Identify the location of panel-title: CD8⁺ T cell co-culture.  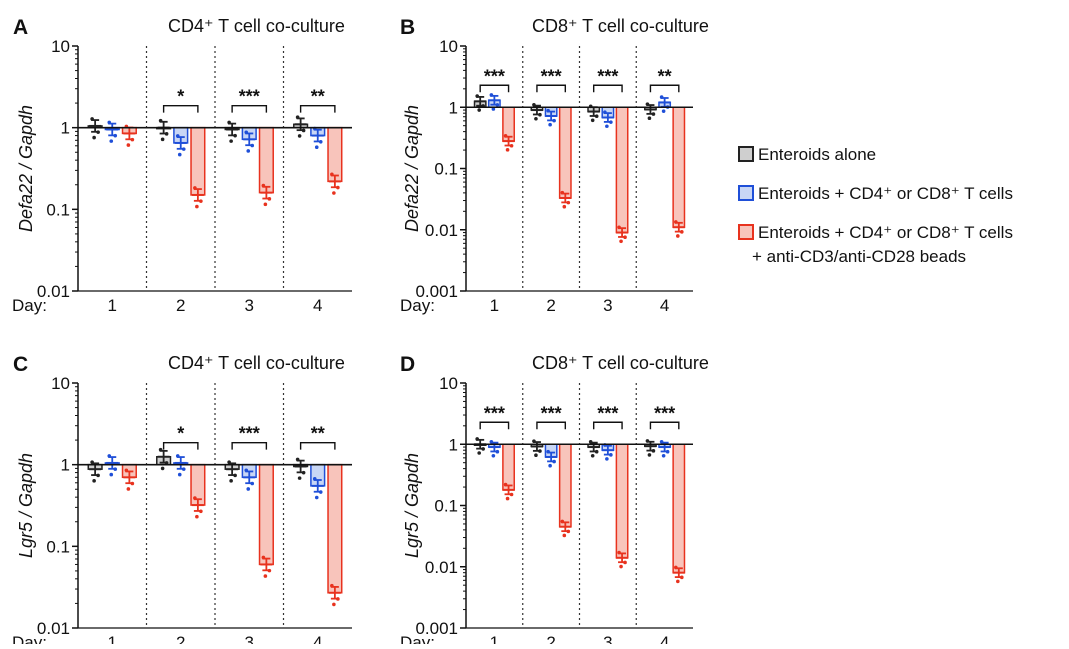
(620, 363).